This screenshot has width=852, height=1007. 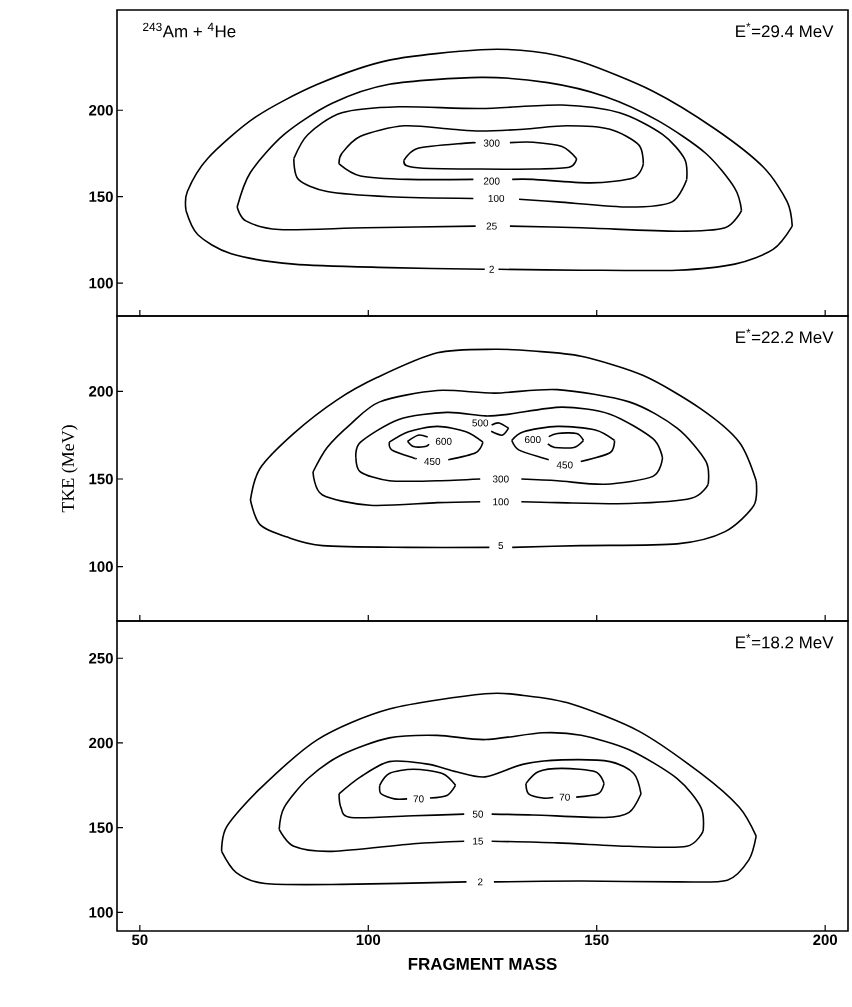 What do you see at coordinates (785, 336) in the screenshot?
I see `annotation: E$^{*}$=22.2 MeV` at bounding box center [785, 336].